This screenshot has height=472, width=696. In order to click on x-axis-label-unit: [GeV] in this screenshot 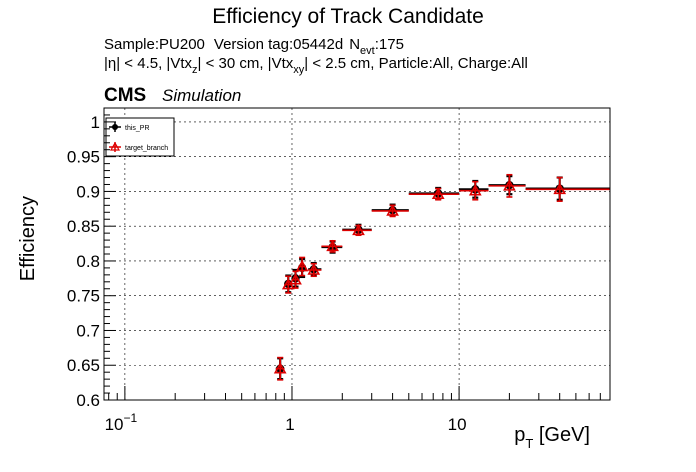, I will do `click(561, 435)`.